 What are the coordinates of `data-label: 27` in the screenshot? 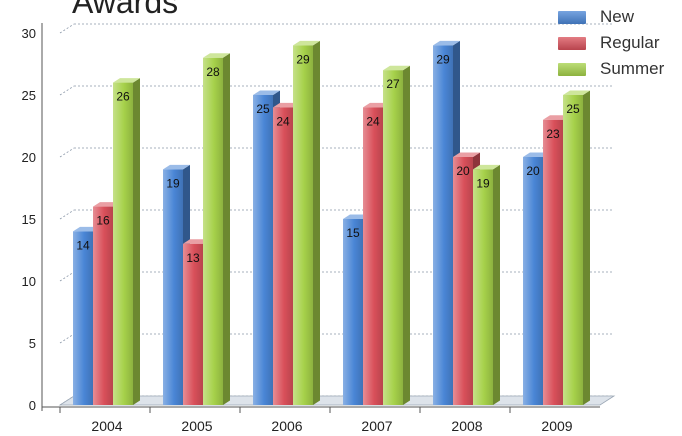 It's located at (393, 84).